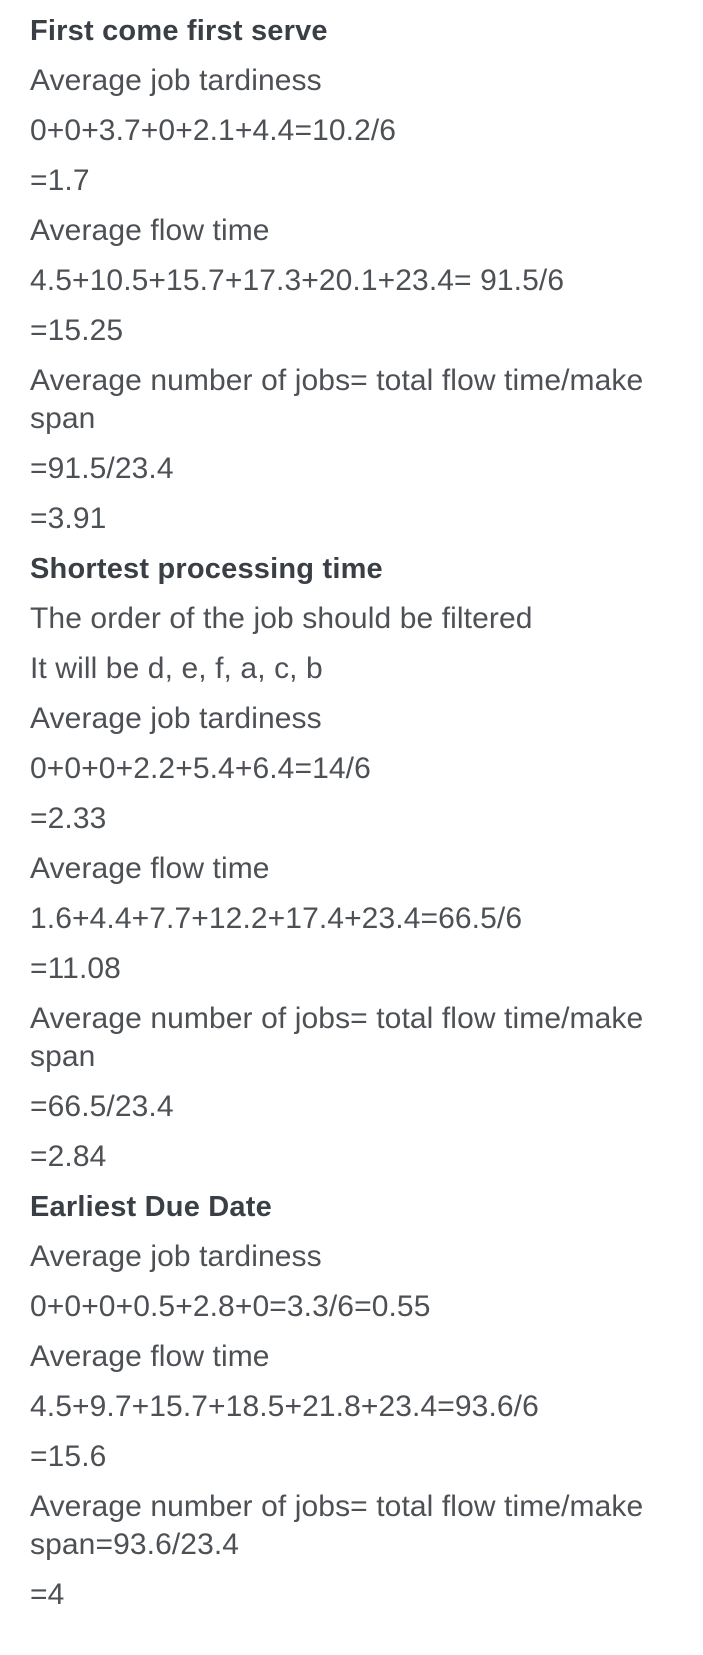 This screenshot has height=1655, width=703. What do you see at coordinates (213, 130) in the screenshot?
I see `doc-line: 0+0+3.7+0+2.1+4.4=10.2/6` at bounding box center [213, 130].